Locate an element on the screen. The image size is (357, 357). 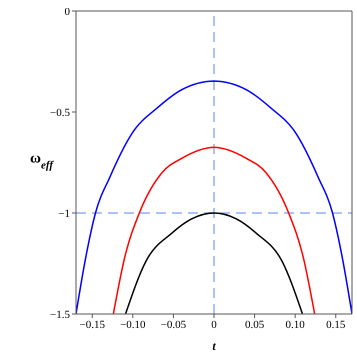
x-tick-label: −0.10 is located at coordinates (133, 324).